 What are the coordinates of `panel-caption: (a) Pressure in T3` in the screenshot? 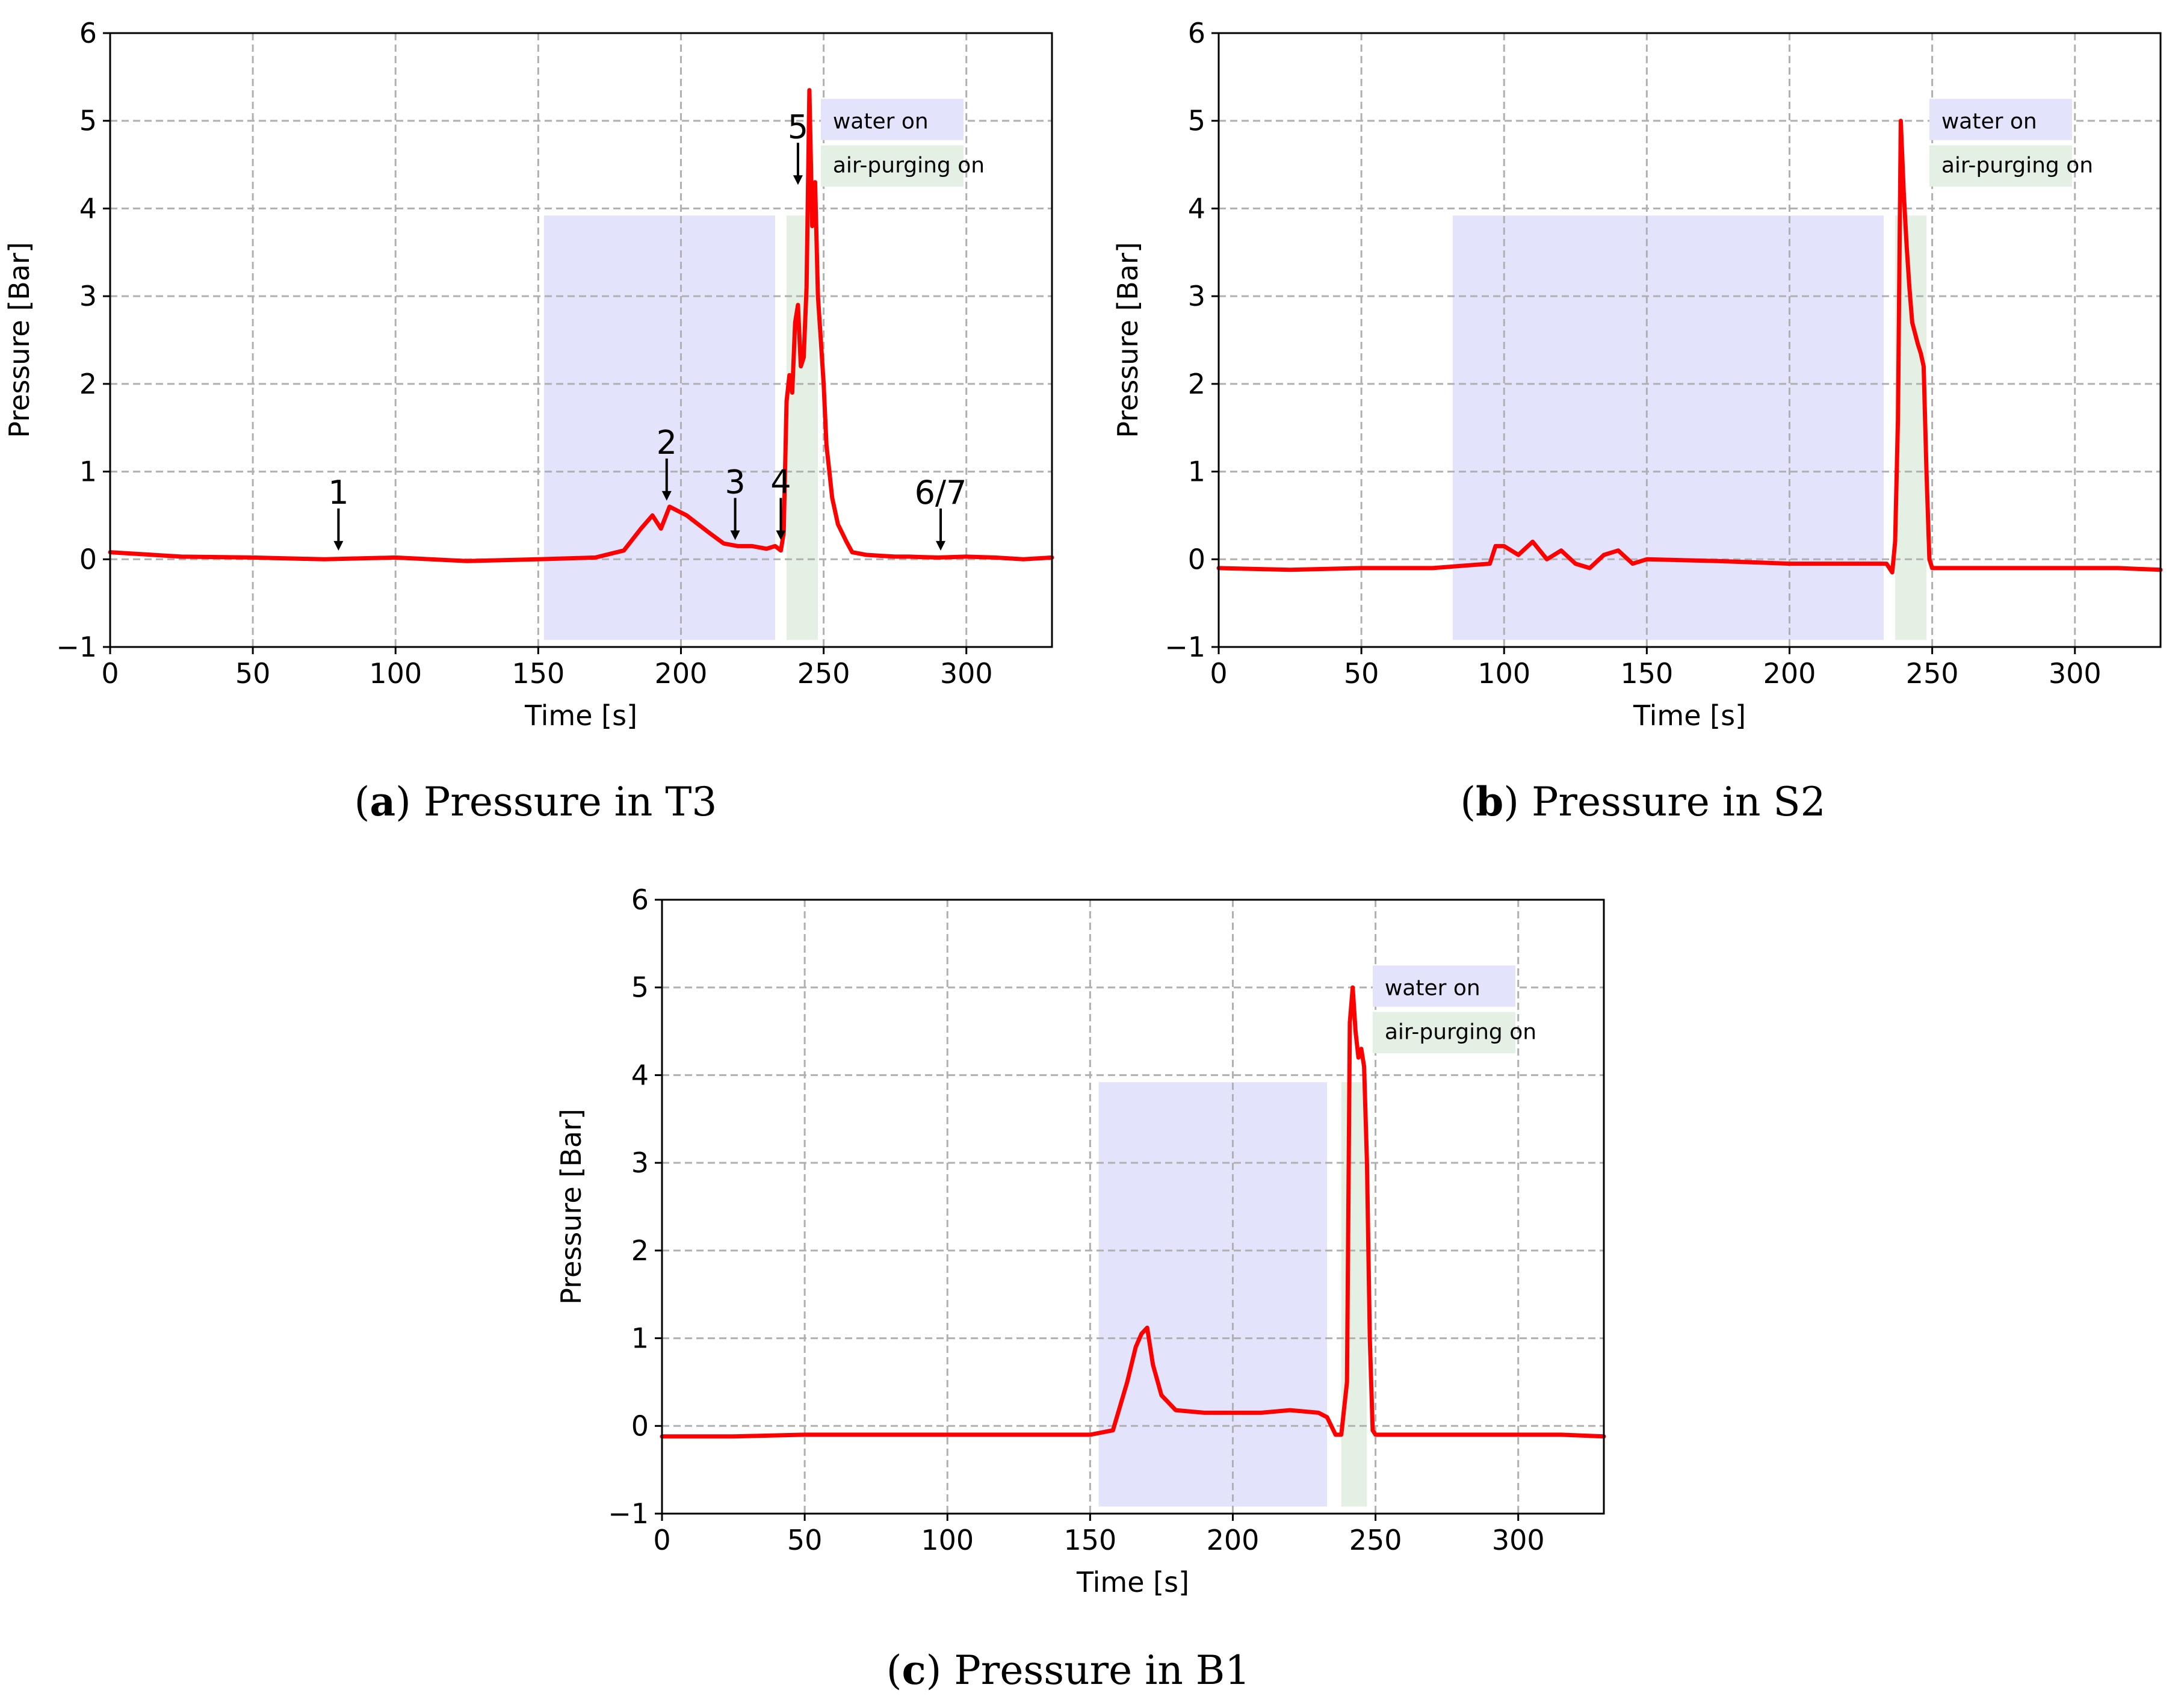 It's located at (535, 801).